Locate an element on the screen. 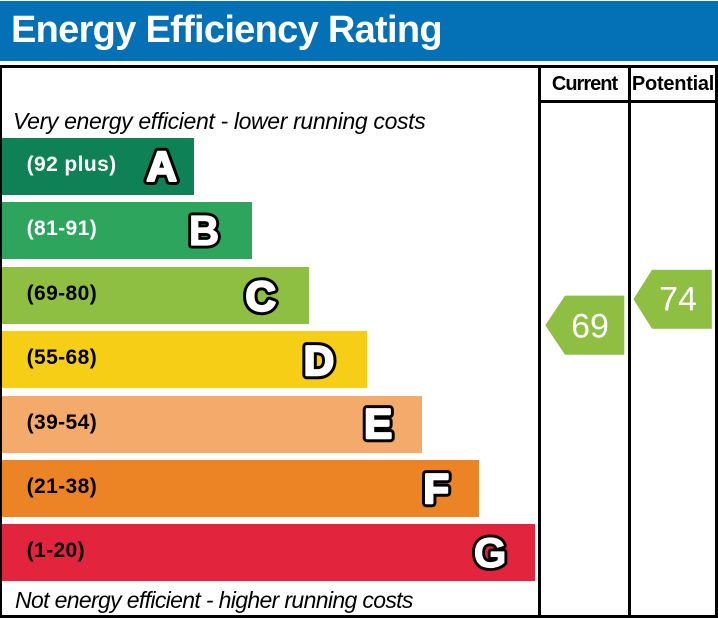 This screenshot has width=718, height=619. svg-text: E is located at coordinates (378, 423).